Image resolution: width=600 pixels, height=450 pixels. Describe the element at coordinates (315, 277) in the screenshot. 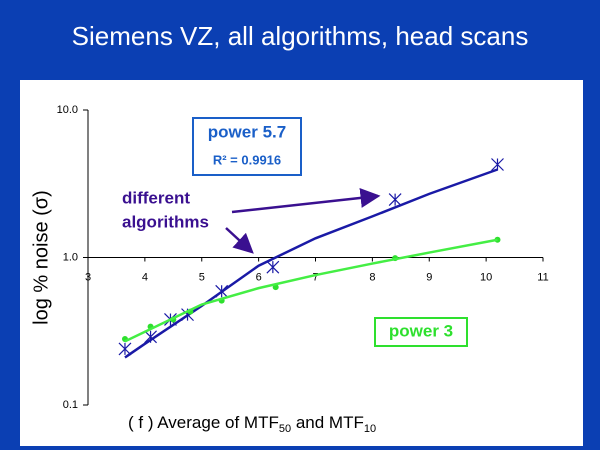

I see `x-tick-label: 7` at that location.